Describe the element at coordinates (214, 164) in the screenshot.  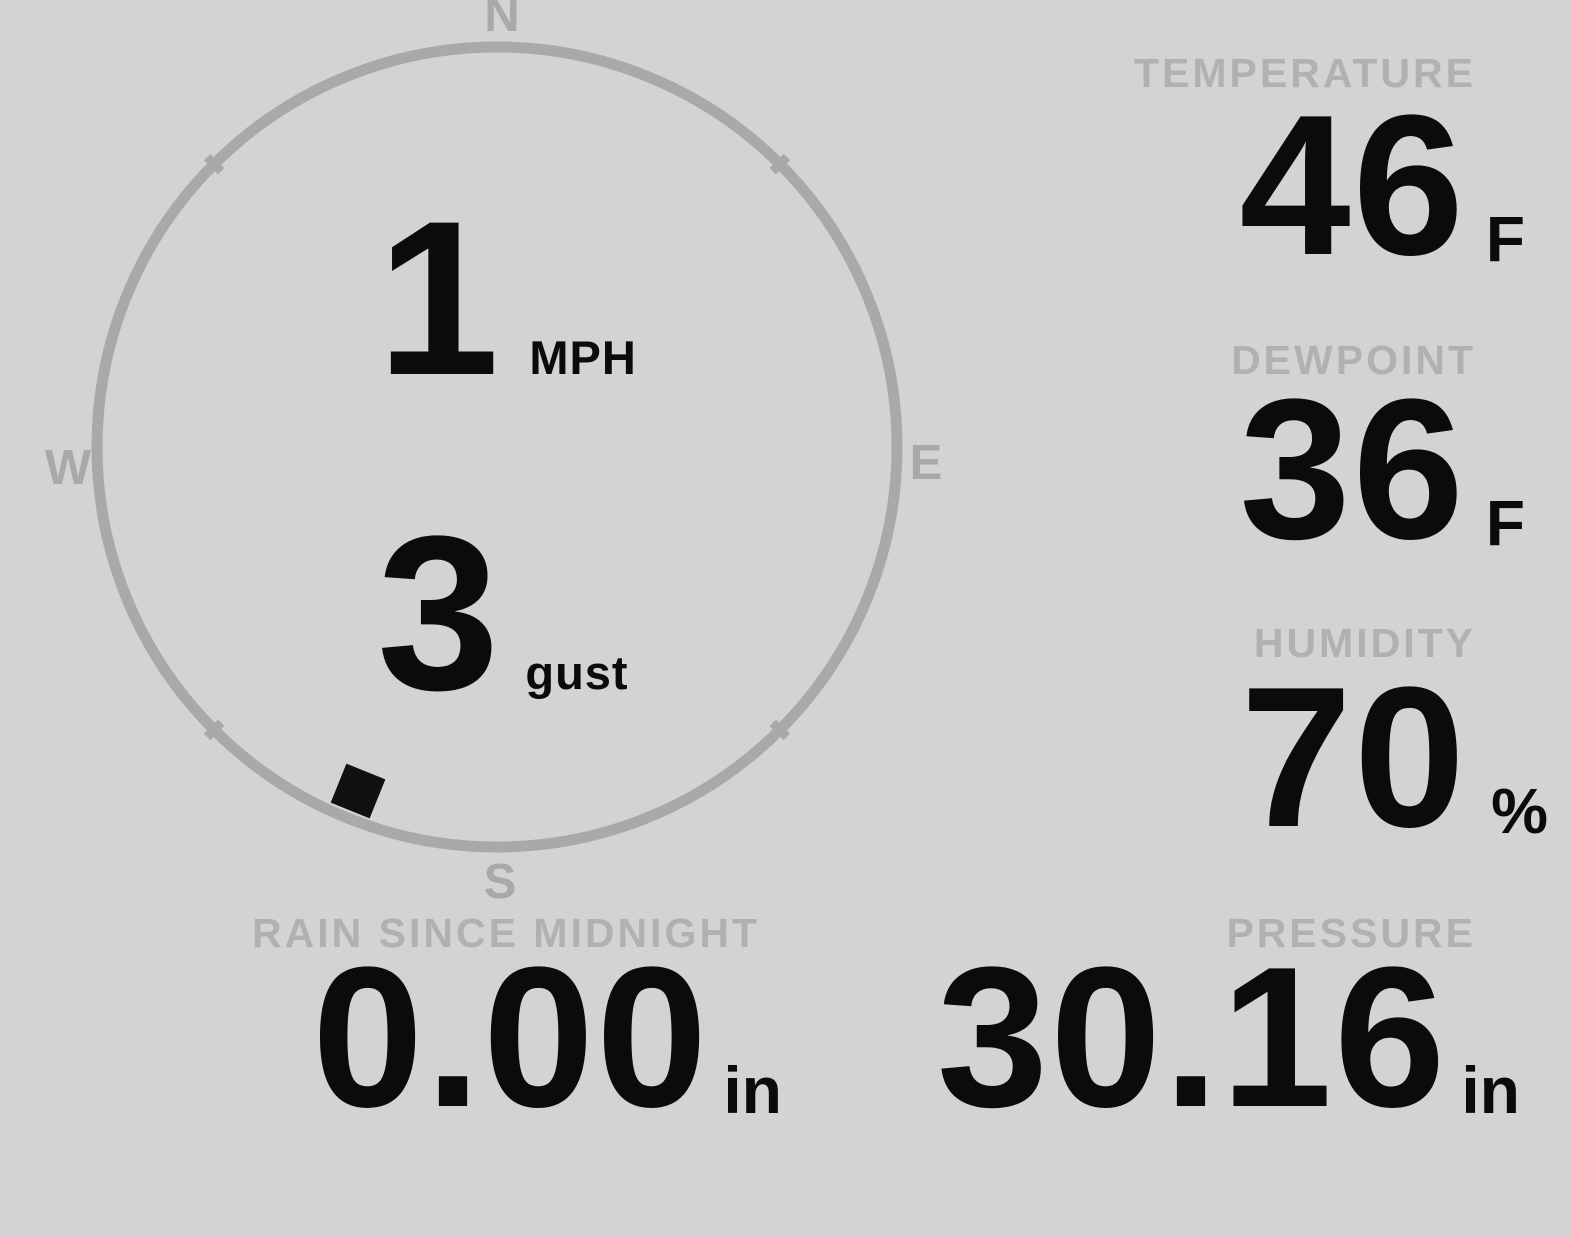
I see `compass-tick-nw` at that location.